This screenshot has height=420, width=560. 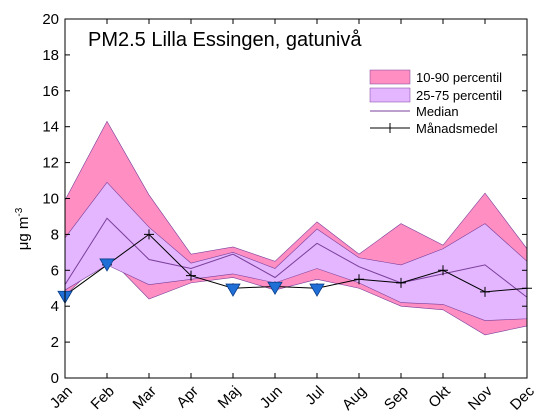 What do you see at coordinates (61, 397) in the screenshot?
I see `x-tick-label-jan: Jan` at bounding box center [61, 397].